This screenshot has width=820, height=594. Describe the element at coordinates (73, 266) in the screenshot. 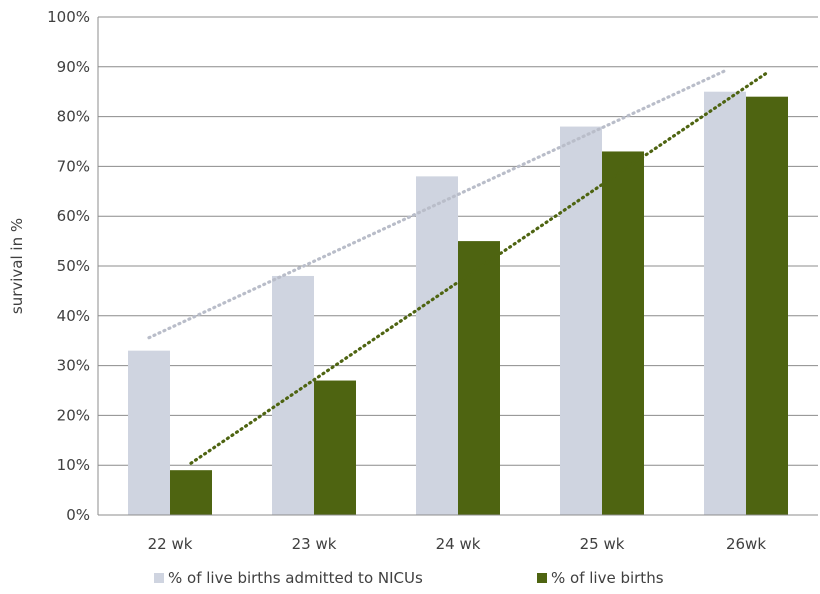

I see `y-tick-label: 50%` at that location.